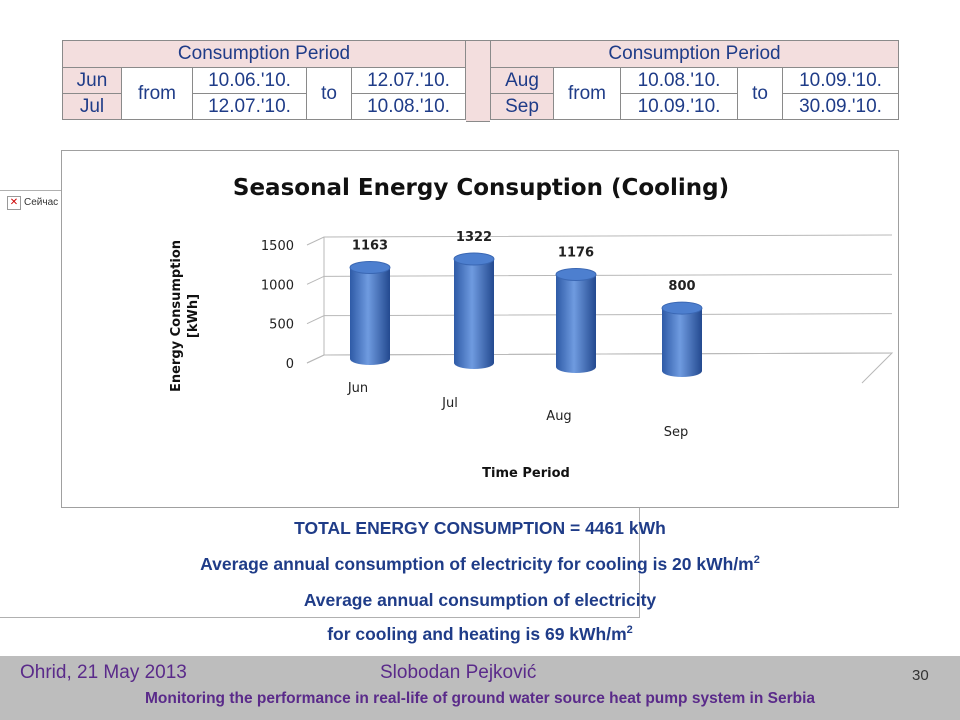 This screenshot has height=720, width=960. What do you see at coordinates (522, 106) in the screenshot?
I see `month-cell: Sep` at bounding box center [522, 106].